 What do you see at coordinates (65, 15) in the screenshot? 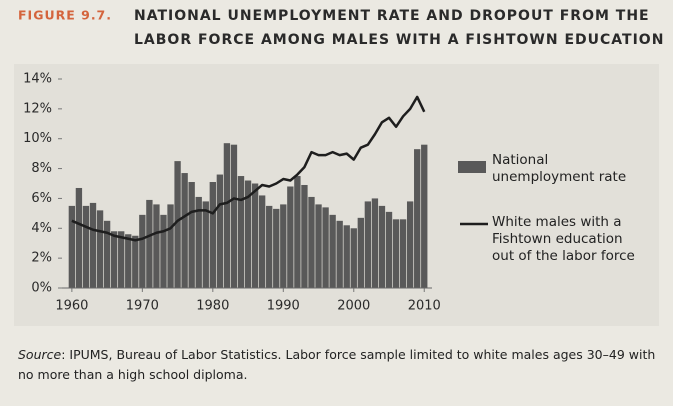
I see `figure-label: FIGURE 9.7.` at bounding box center [65, 15].